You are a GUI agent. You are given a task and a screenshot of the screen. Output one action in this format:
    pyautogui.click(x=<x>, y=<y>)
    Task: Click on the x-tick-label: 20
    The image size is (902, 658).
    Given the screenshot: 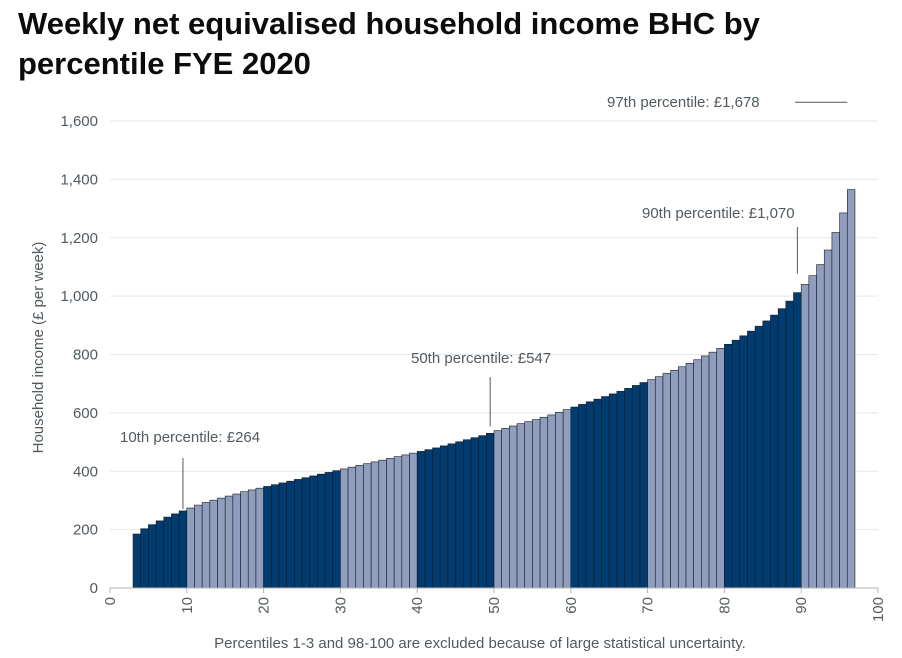 What is the action you would take?
    pyautogui.click(x=264, y=605)
    